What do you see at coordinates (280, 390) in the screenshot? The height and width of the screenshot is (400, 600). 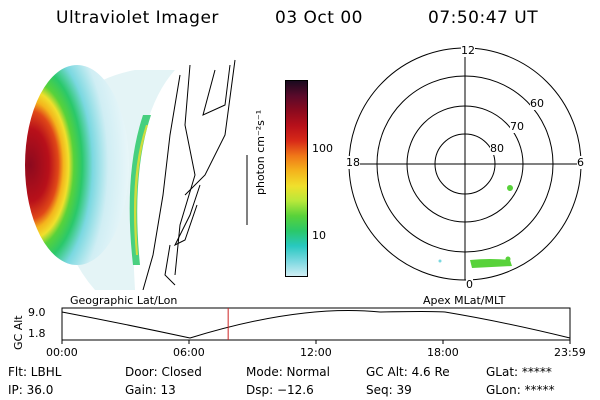 I see `info-dsp: Dsp: −12.6` at bounding box center [280, 390].